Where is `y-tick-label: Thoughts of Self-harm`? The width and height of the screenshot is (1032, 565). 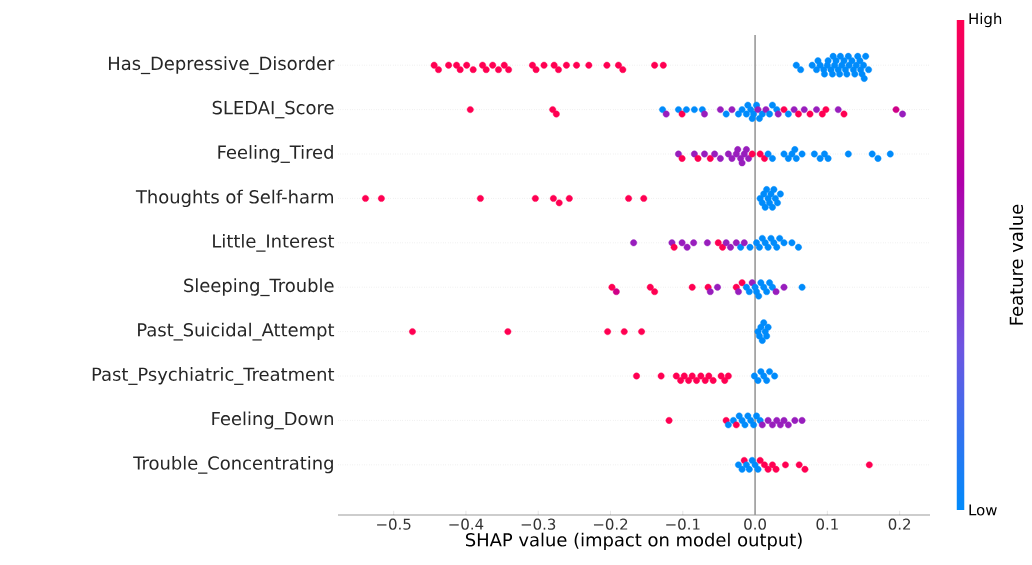 y-tick-label: Thoughts of Self-harm is located at coordinates (234, 198).